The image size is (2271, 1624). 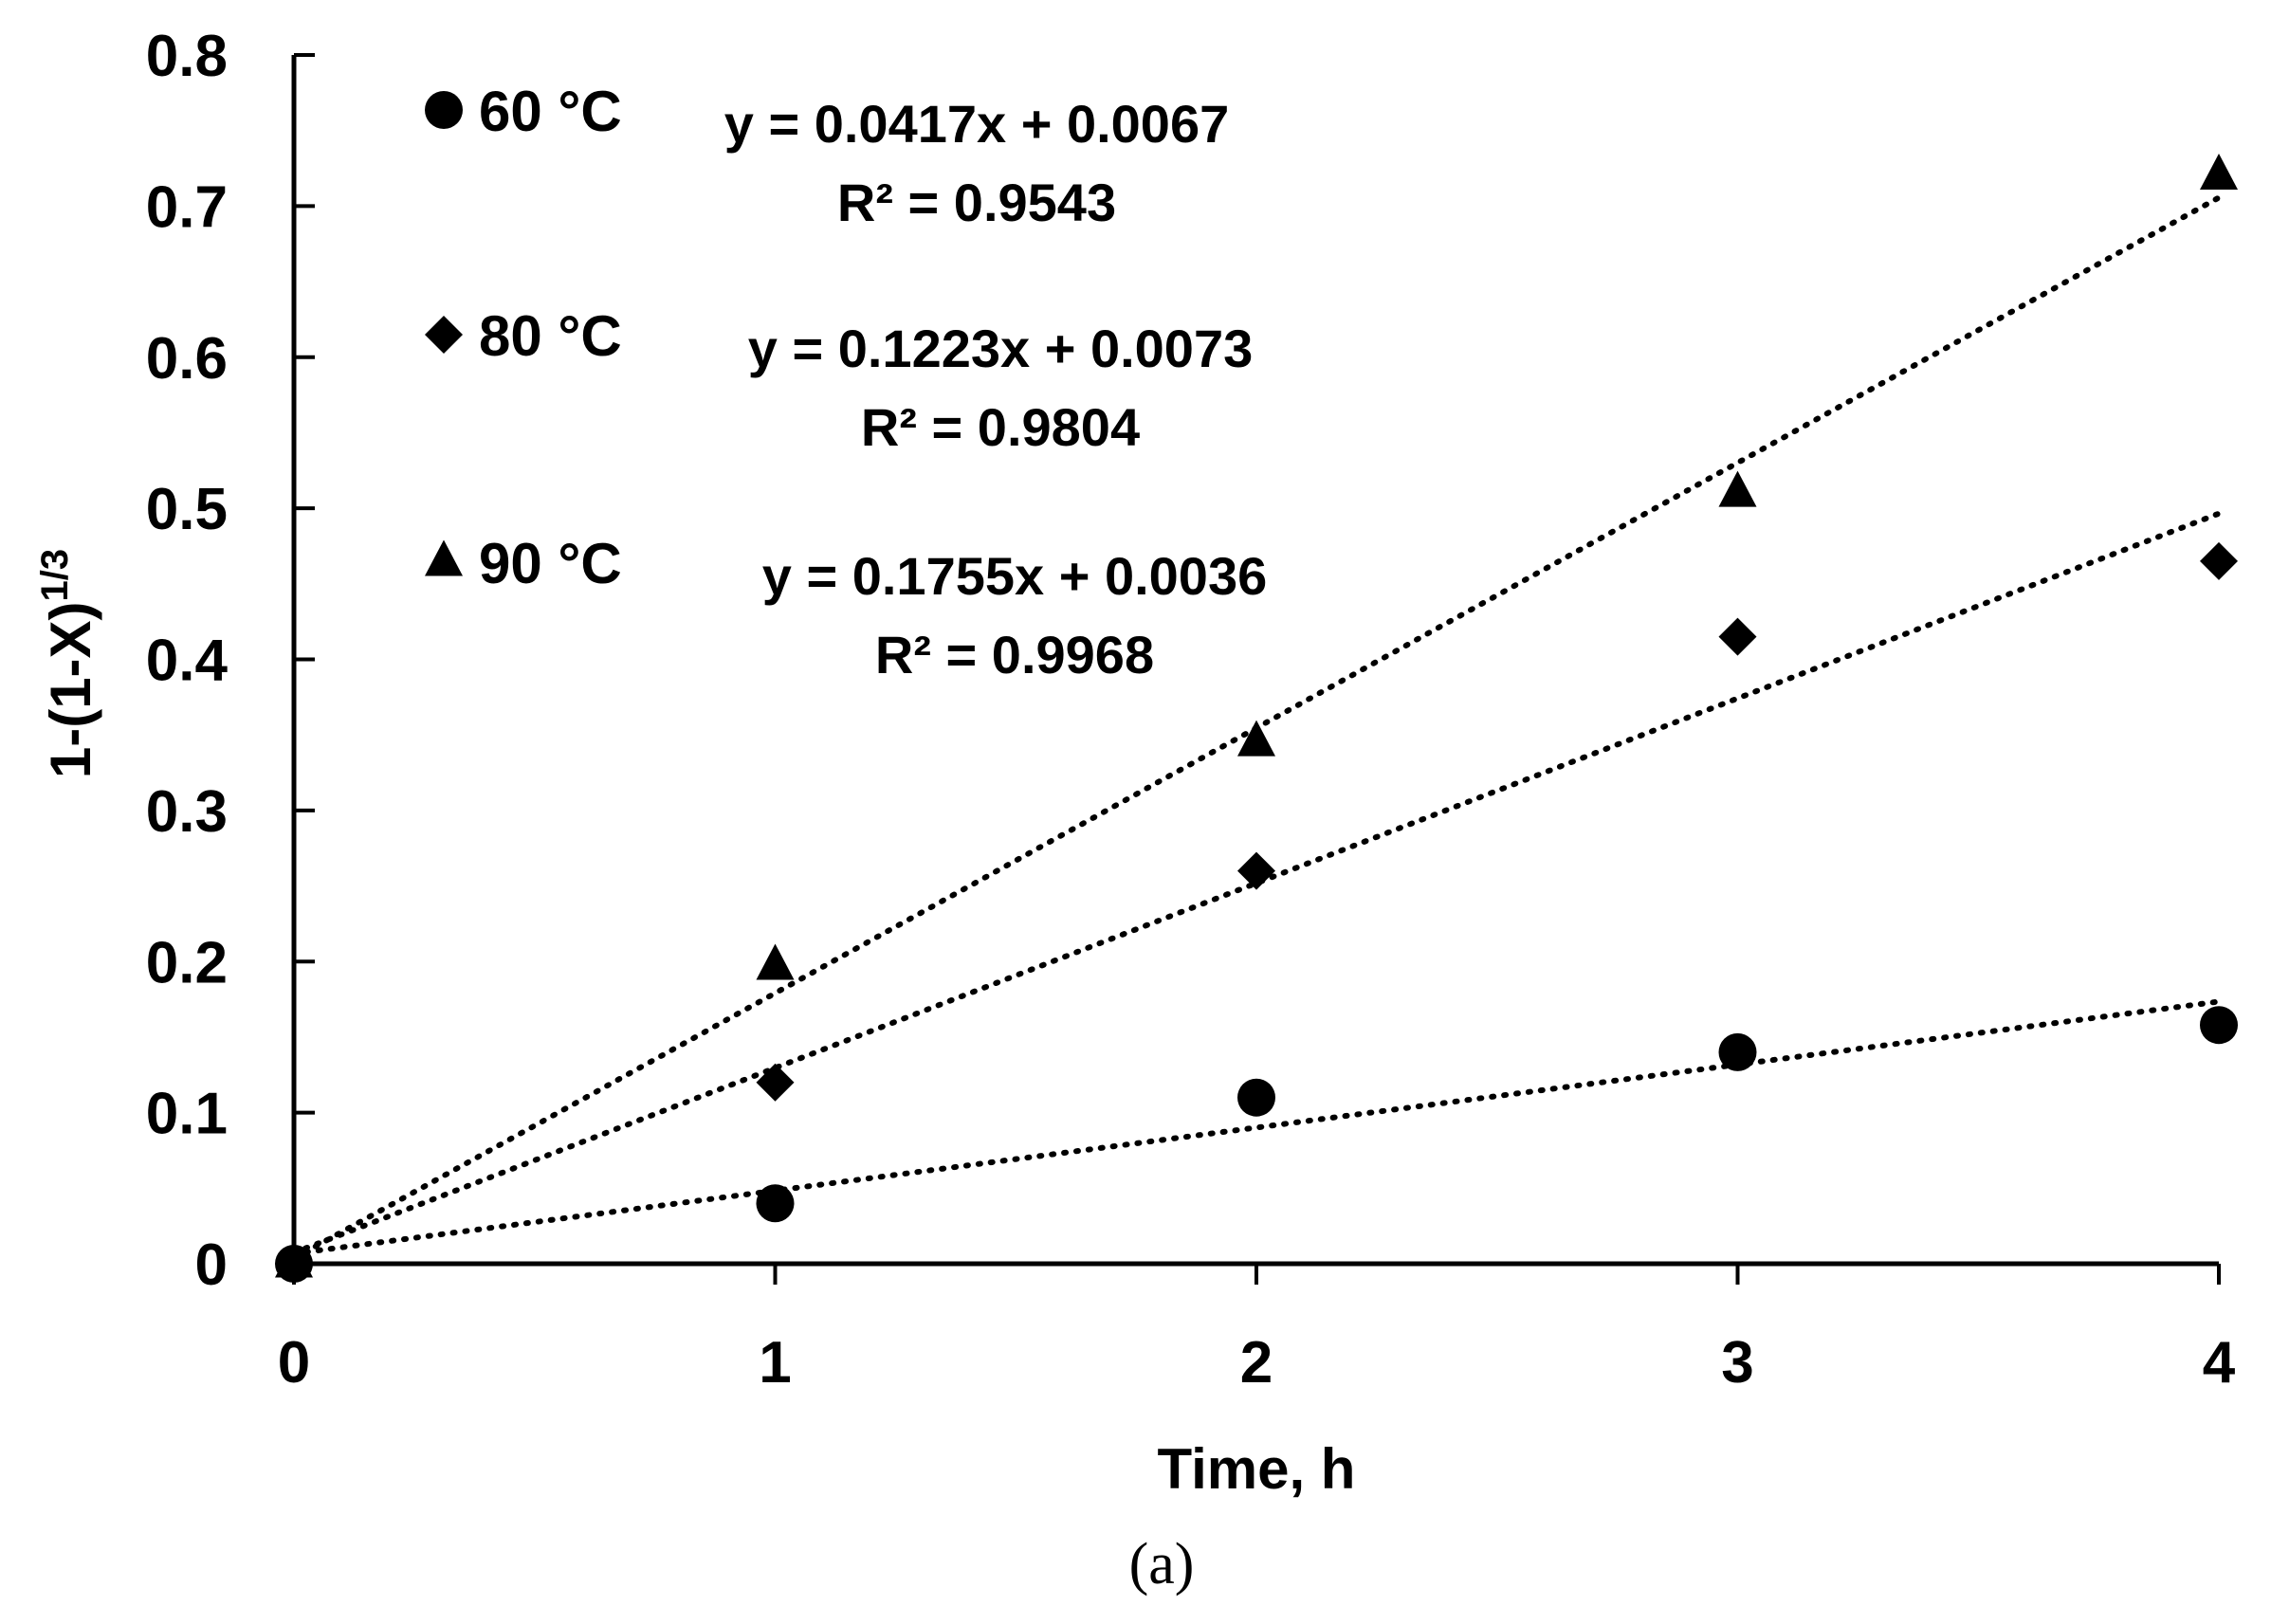 What do you see at coordinates (1737, 1363) in the screenshot?
I see `x-tick-label: 3` at bounding box center [1737, 1363].